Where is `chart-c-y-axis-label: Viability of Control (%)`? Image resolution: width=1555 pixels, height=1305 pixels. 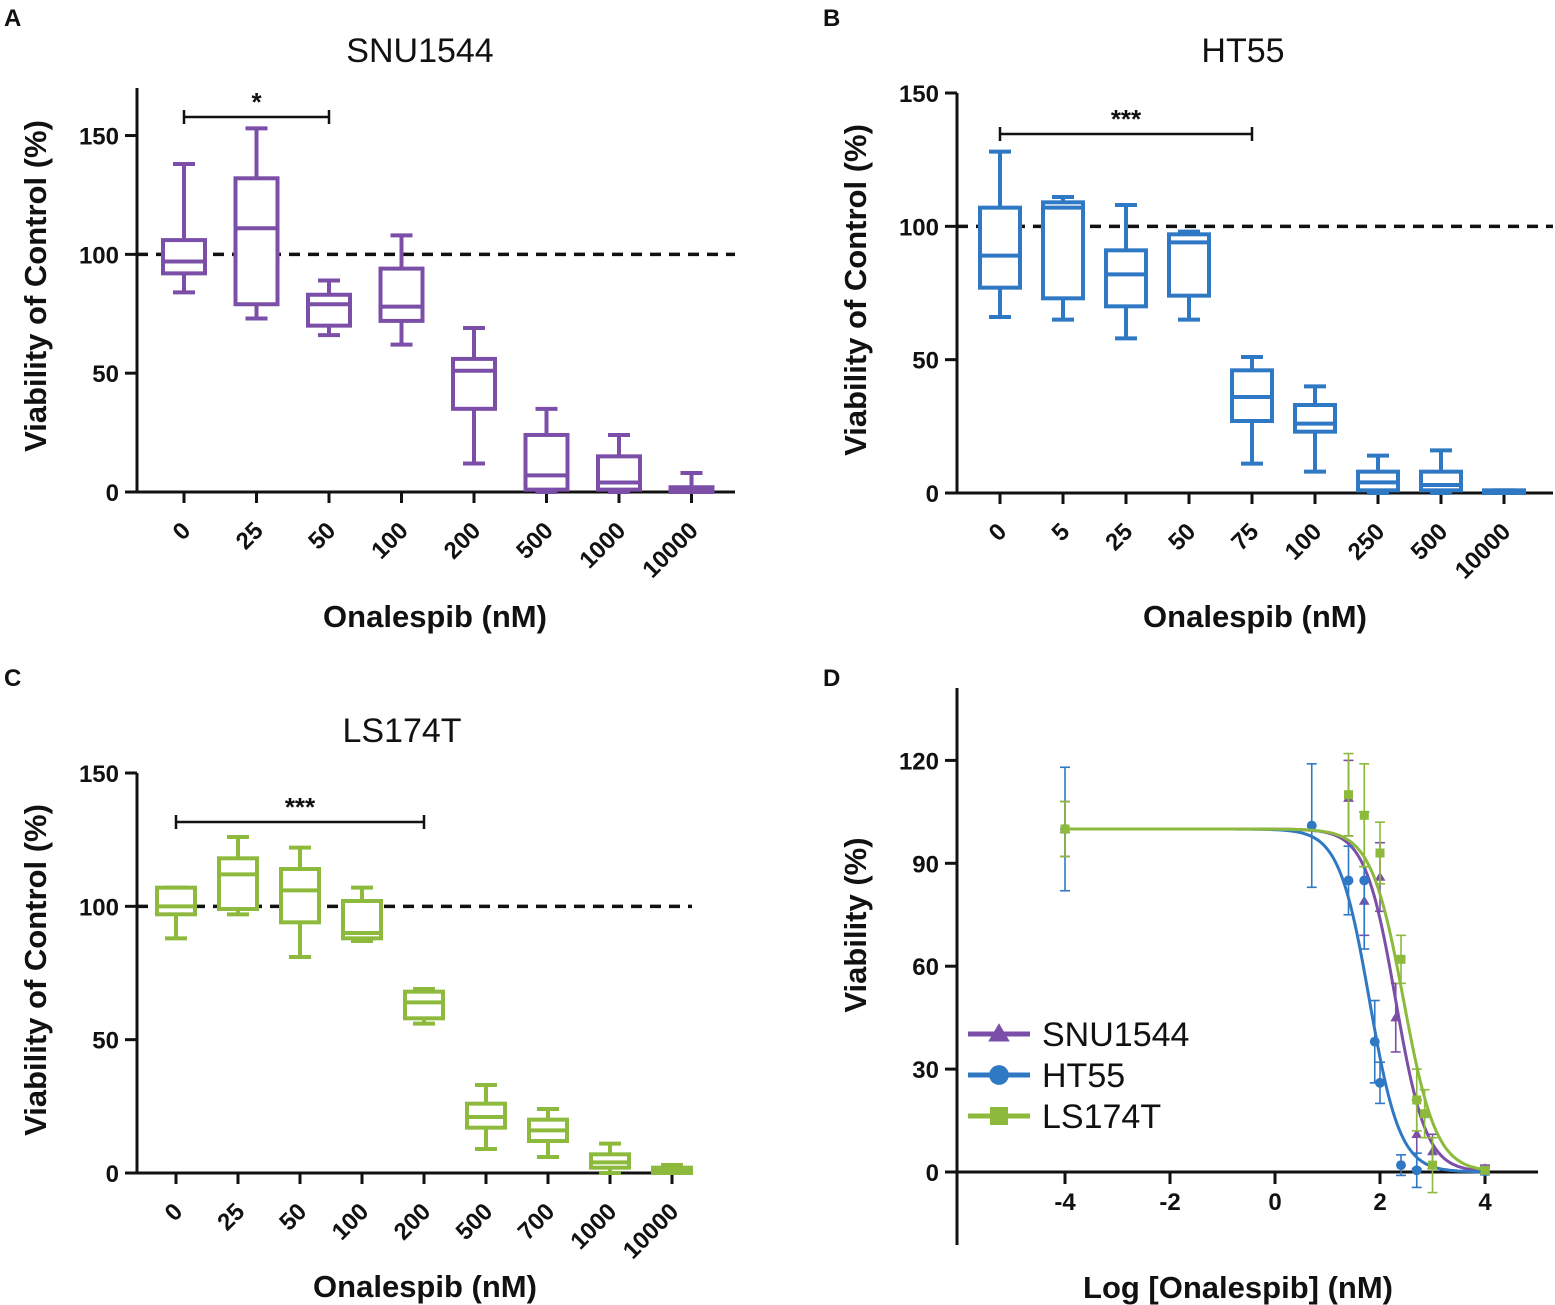
chart-c-y-axis-label: Viability of Control (%) is located at coordinates (35, 970).